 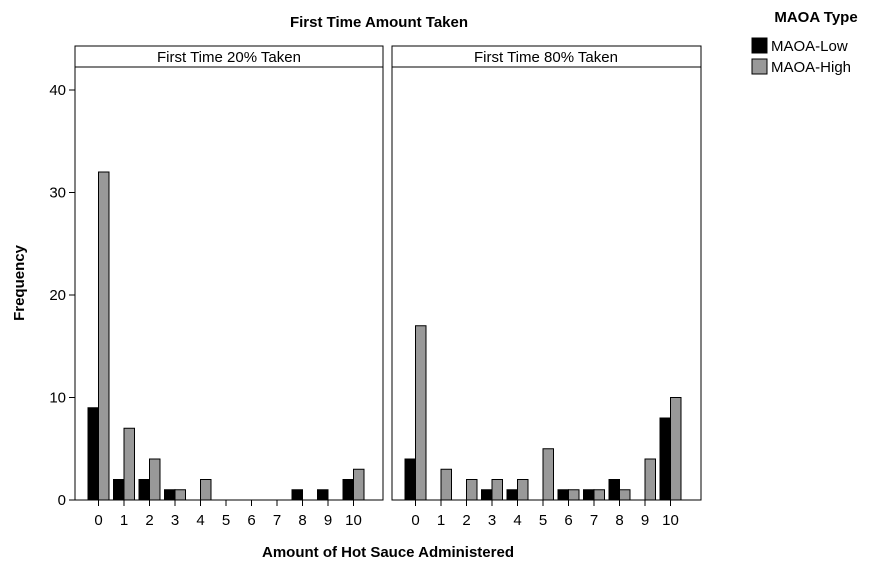 I want to click on y-axis: 0 10 20 30 40, so click(x=62, y=288).